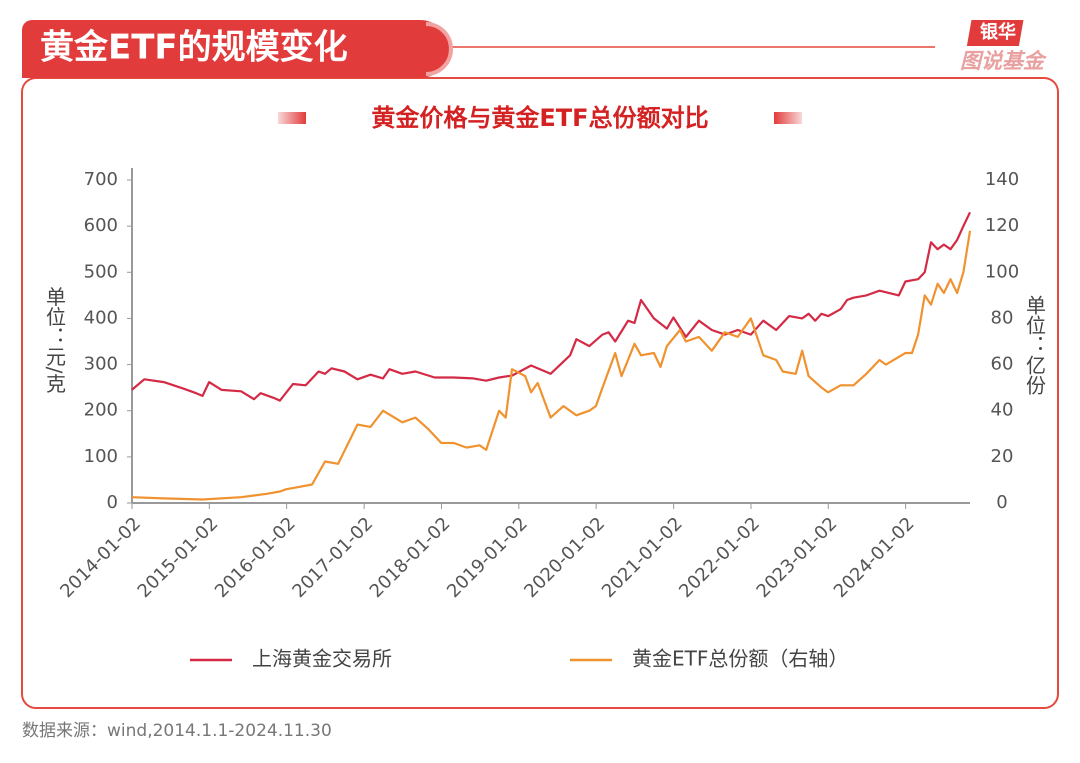 This screenshot has height=763, width=1080. Describe the element at coordinates (439, 49) in the screenshot. I see `header-deco` at that location.